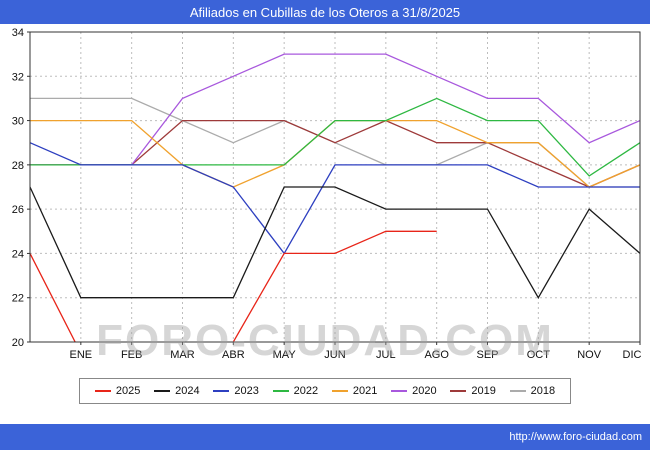  Describe the element at coordinates (483, 391) in the screenshot. I see `legend-label: 2019` at that location.